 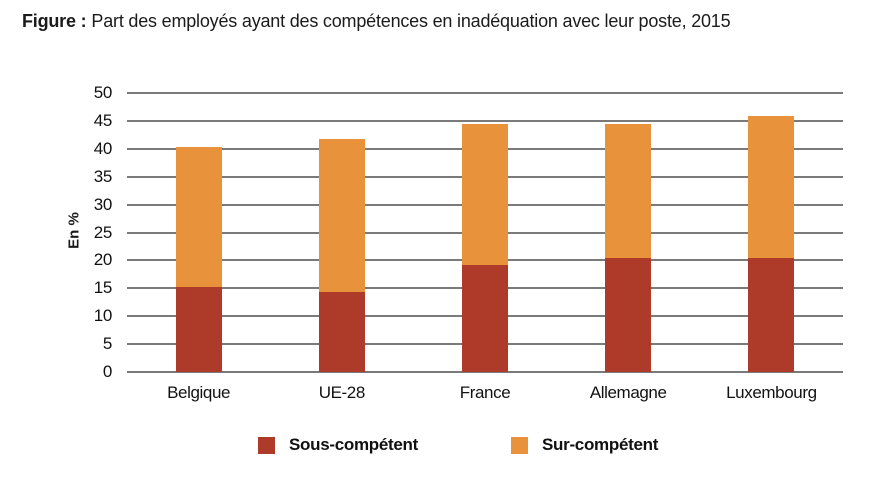 What do you see at coordinates (103, 260) in the screenshot?
I see `y-tick-20: 20` at bounding box center [103, 260].